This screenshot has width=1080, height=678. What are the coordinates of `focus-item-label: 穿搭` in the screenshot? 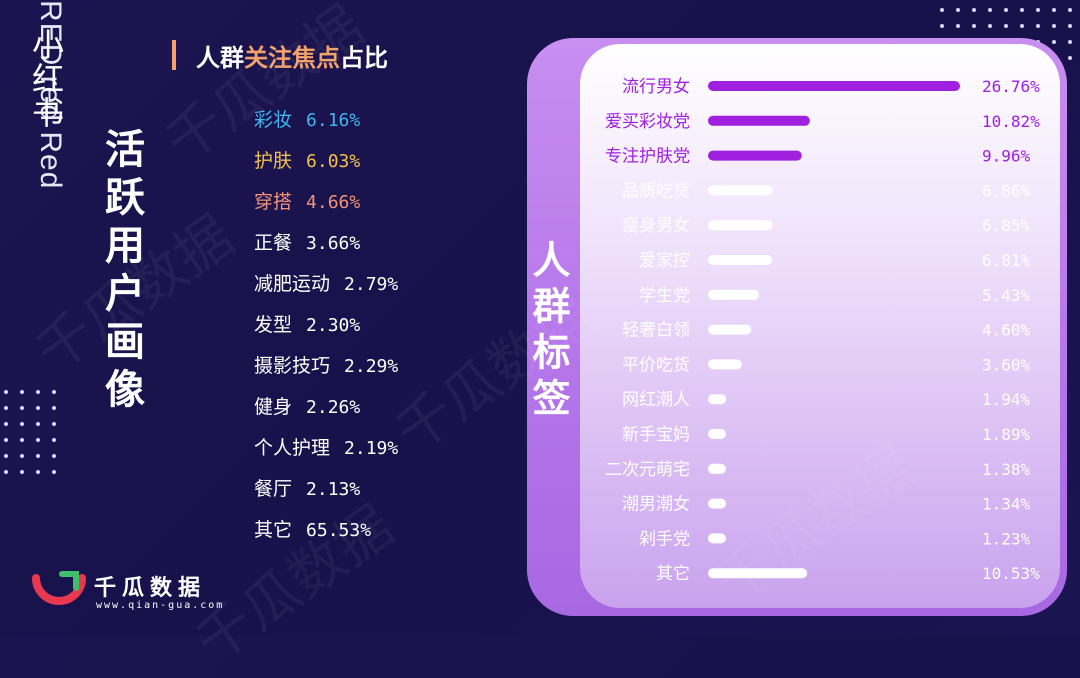 It's located at (273, 202).